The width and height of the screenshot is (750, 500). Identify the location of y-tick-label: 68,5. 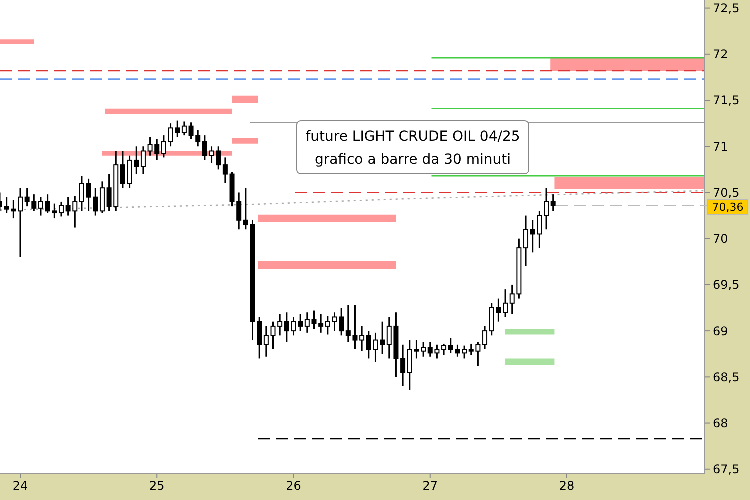
(726, 377).